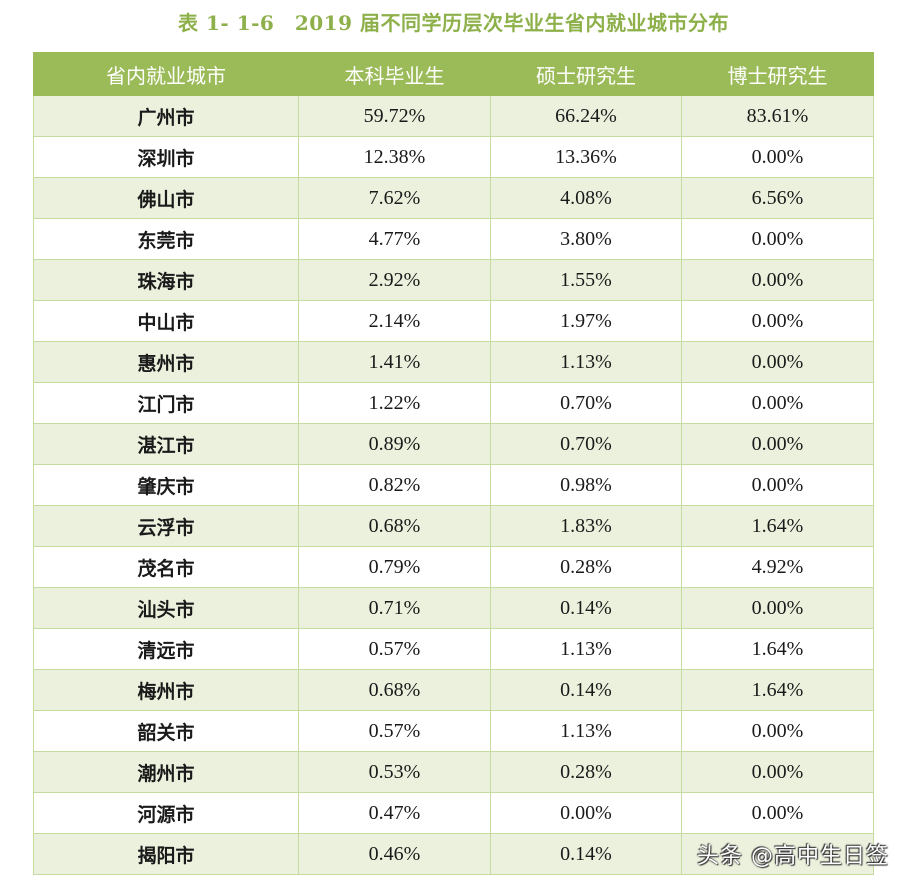 This screenshot has width=907, height=885. What do you see at coordinates (394, 854) in the screenshot?
I see `cell-bachelor: 0.46%` at bounding box center [394, 854].